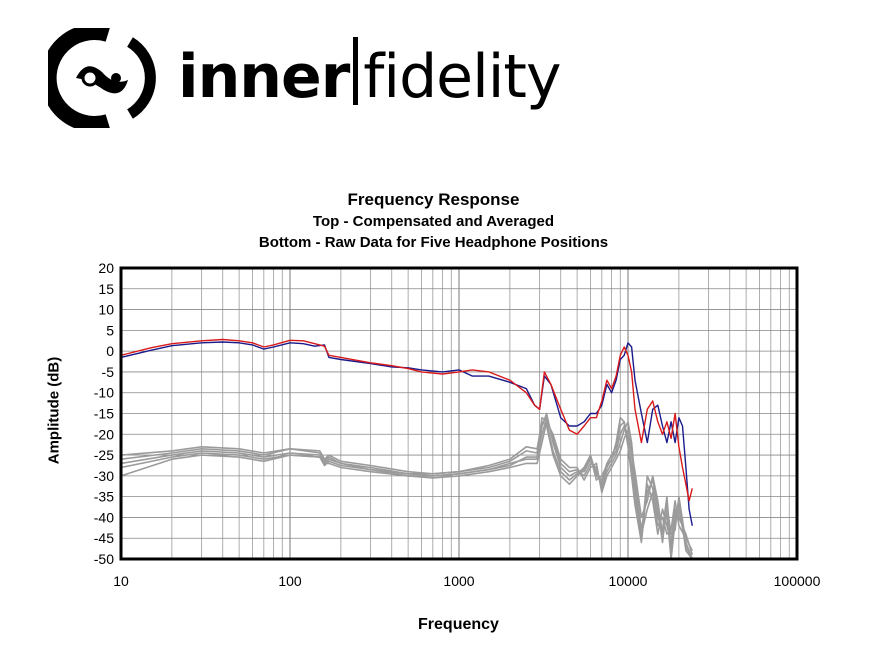 This screenshot has width=881, height=661. I want to click on y-tick-label: 15, so click(106, 289).